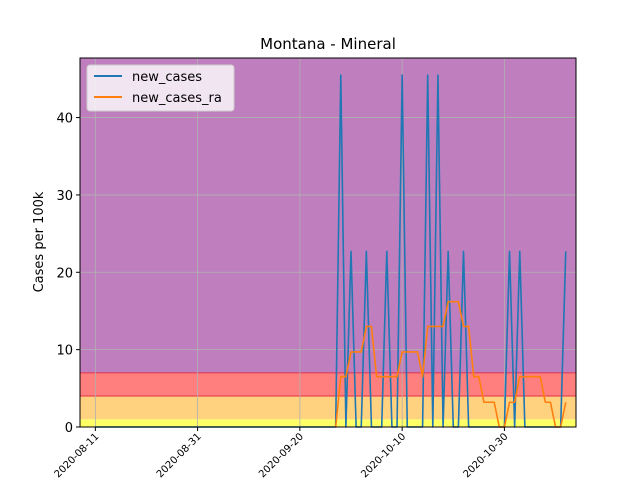 The height and width of the screenshot is (480, 640). What do you see at coordinates (328, 44) in the screenshot?
I see `chart-title: Montana - Mineral` at bounding box center [328, 44].